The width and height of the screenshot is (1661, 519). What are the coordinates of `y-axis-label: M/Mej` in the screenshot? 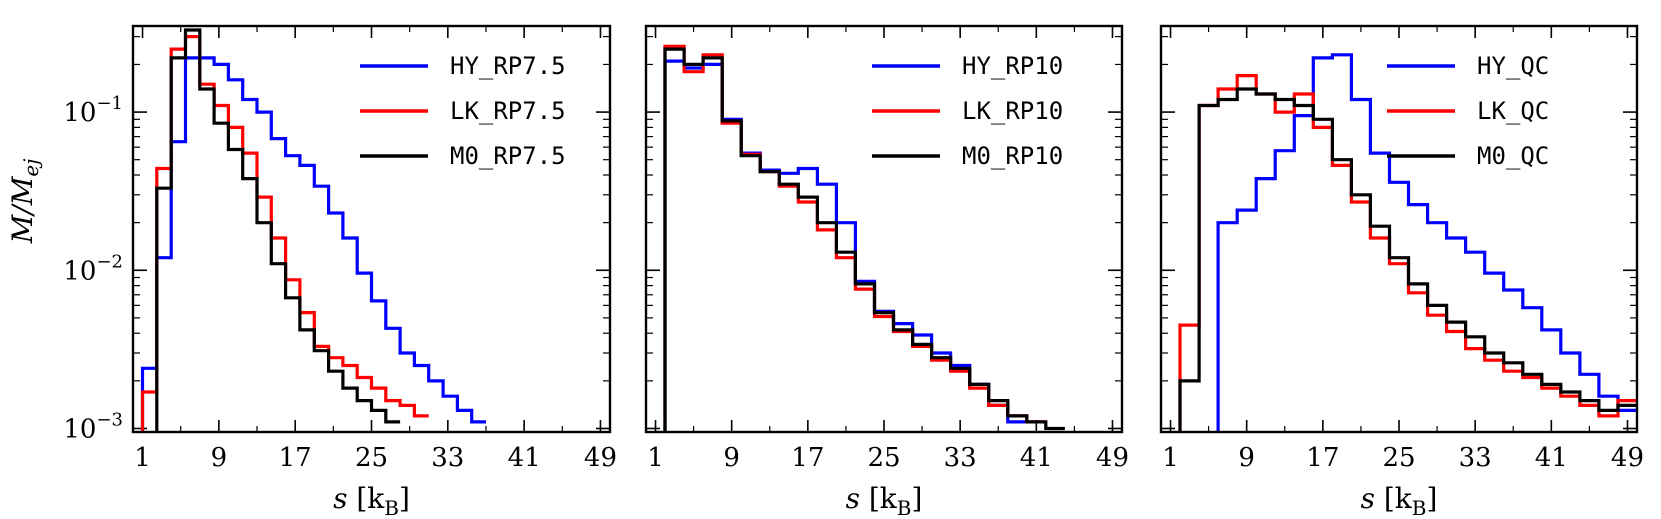 It's located at (24, 202).